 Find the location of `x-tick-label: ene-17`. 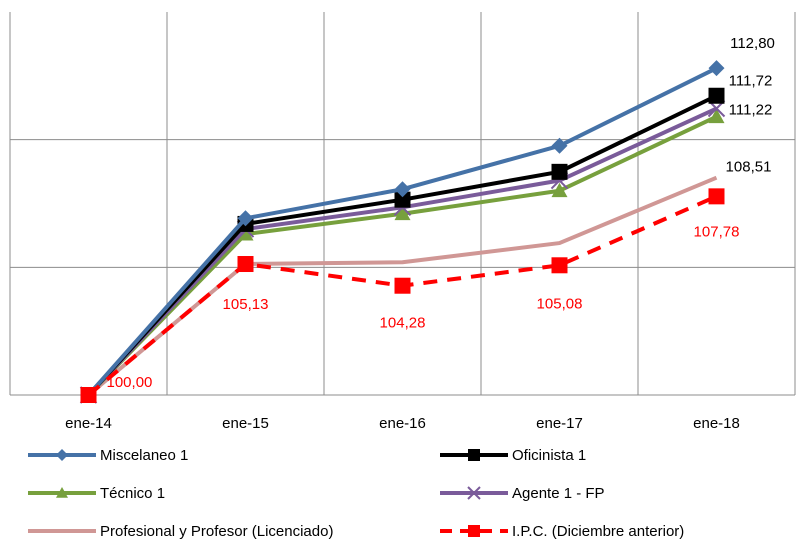

x-tick-label: ene-17 is located at coordinates (559, 423).